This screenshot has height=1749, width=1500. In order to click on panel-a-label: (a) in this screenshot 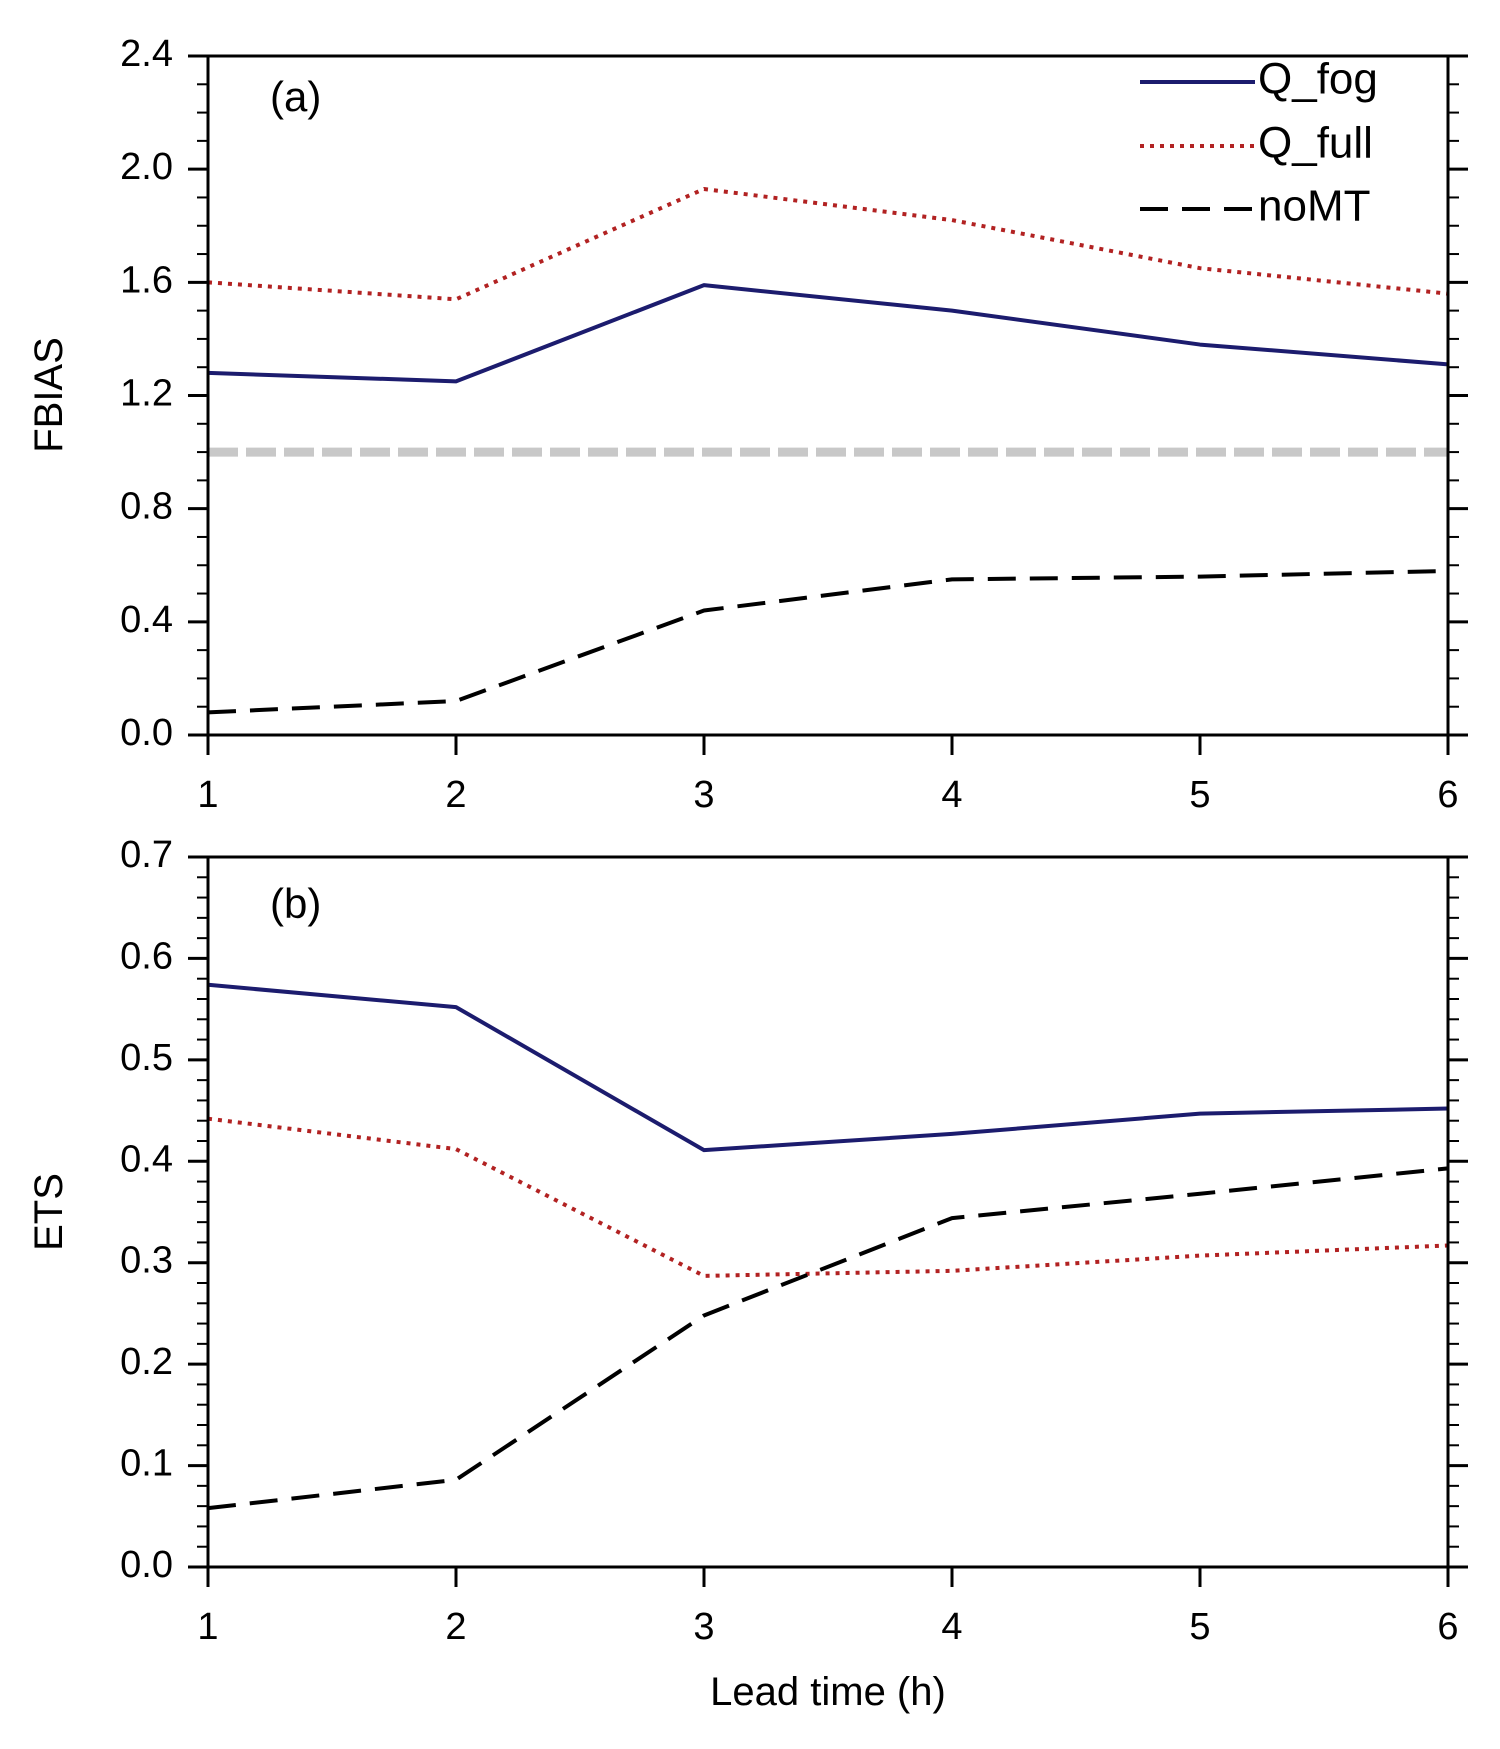, I will do `click(295, 96)`.